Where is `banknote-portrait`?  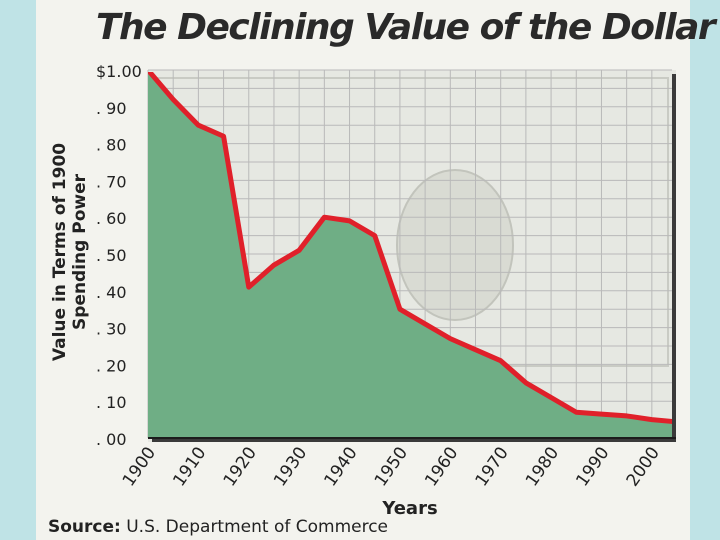
banknote-portrait is located at coordinates (455, 245).